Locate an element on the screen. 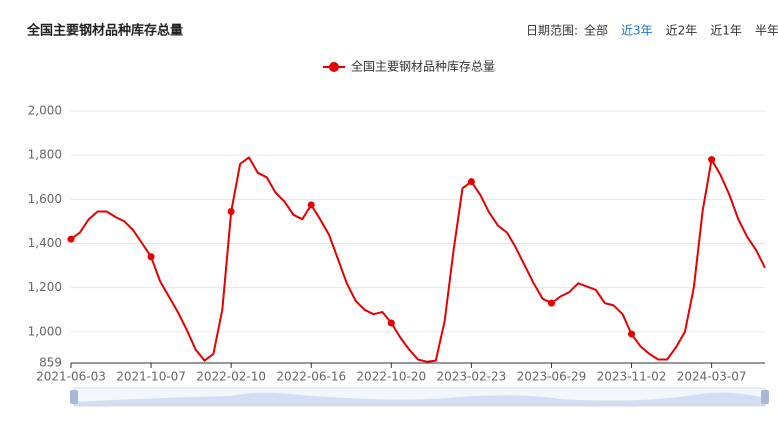  x-tick-label: 2023-11-02 is located at coordinates (632, 377).